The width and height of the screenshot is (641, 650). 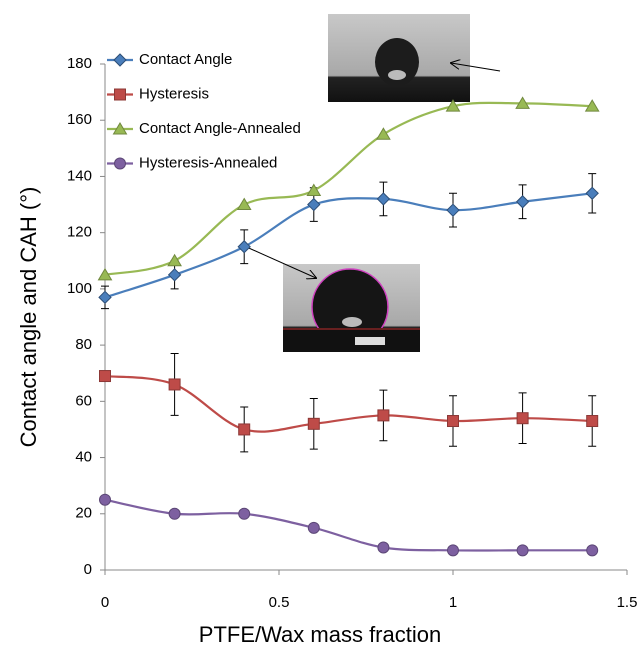 What do you see at coordinates (279, 602) in the screenshot?
I see `x-tick-label: 0.5` at bounding box center [279, 602].